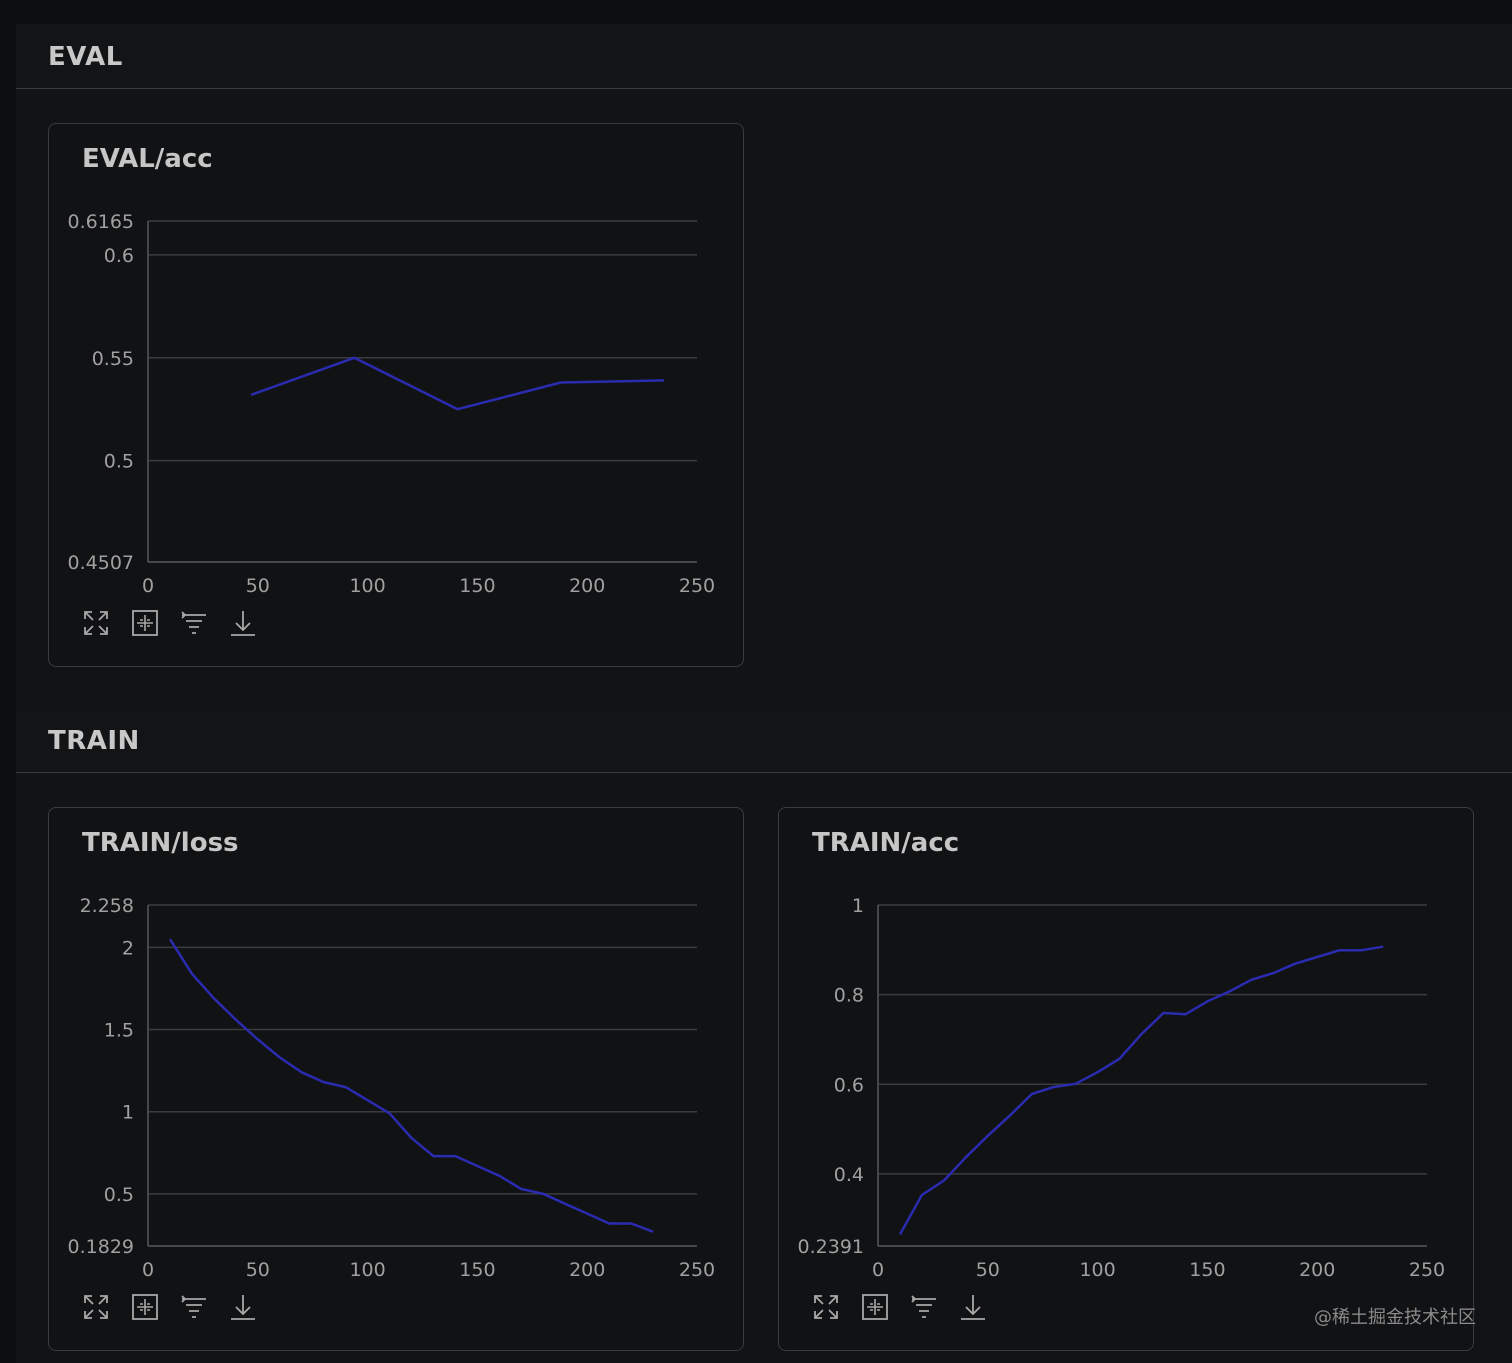 The image size is (1512, 1363). I want to click on section-header-train: TRAIN, so click(764, 740).